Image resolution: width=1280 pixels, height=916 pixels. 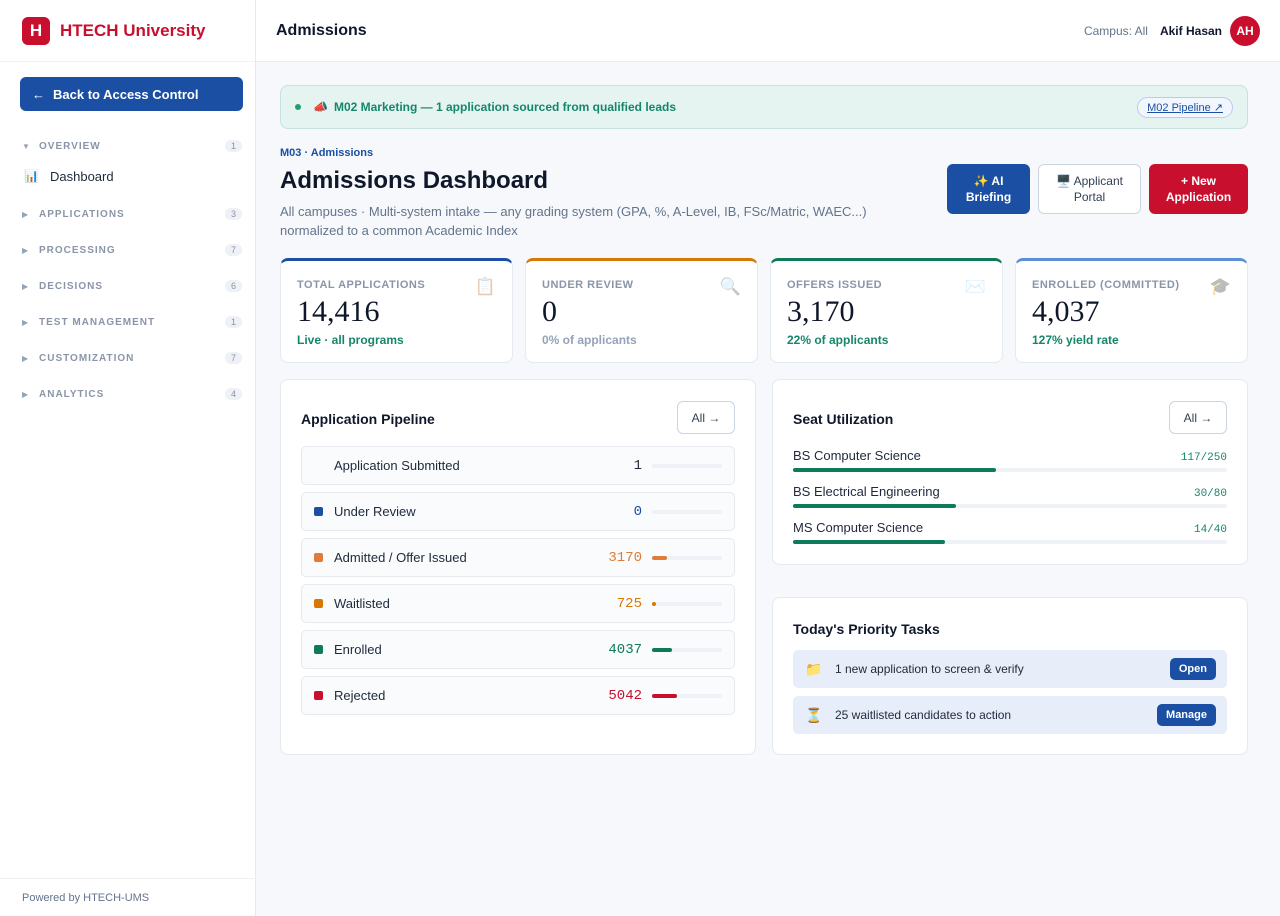 I want to click on kpi-label: OFFERS ISSUED, so click(x=835, y=285).